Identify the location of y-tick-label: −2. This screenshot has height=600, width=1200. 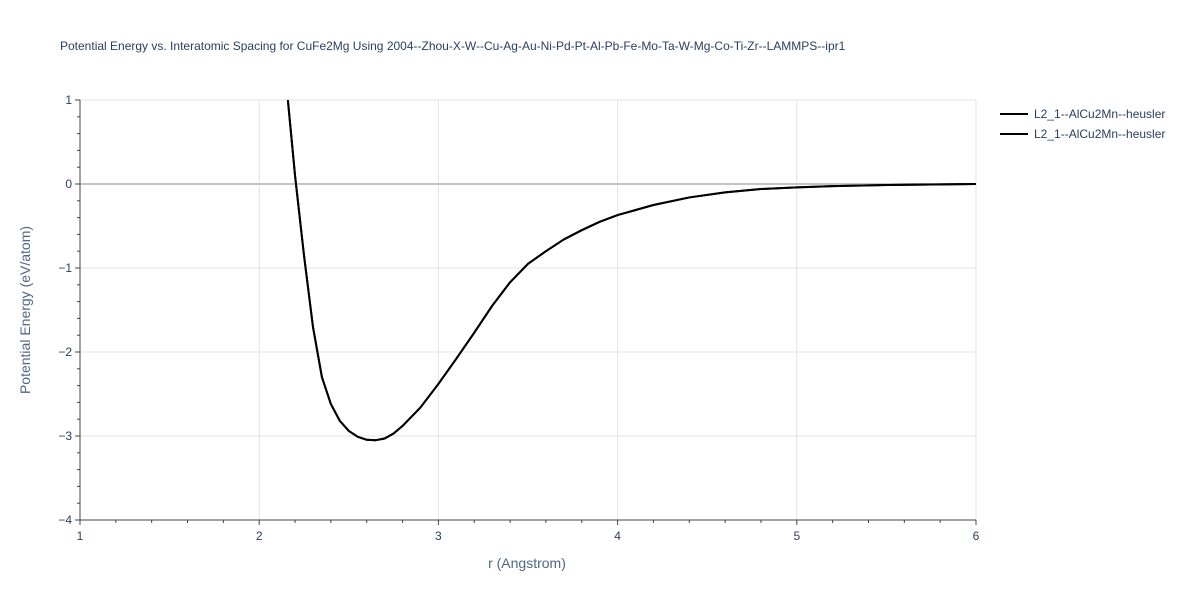
(65, 352).